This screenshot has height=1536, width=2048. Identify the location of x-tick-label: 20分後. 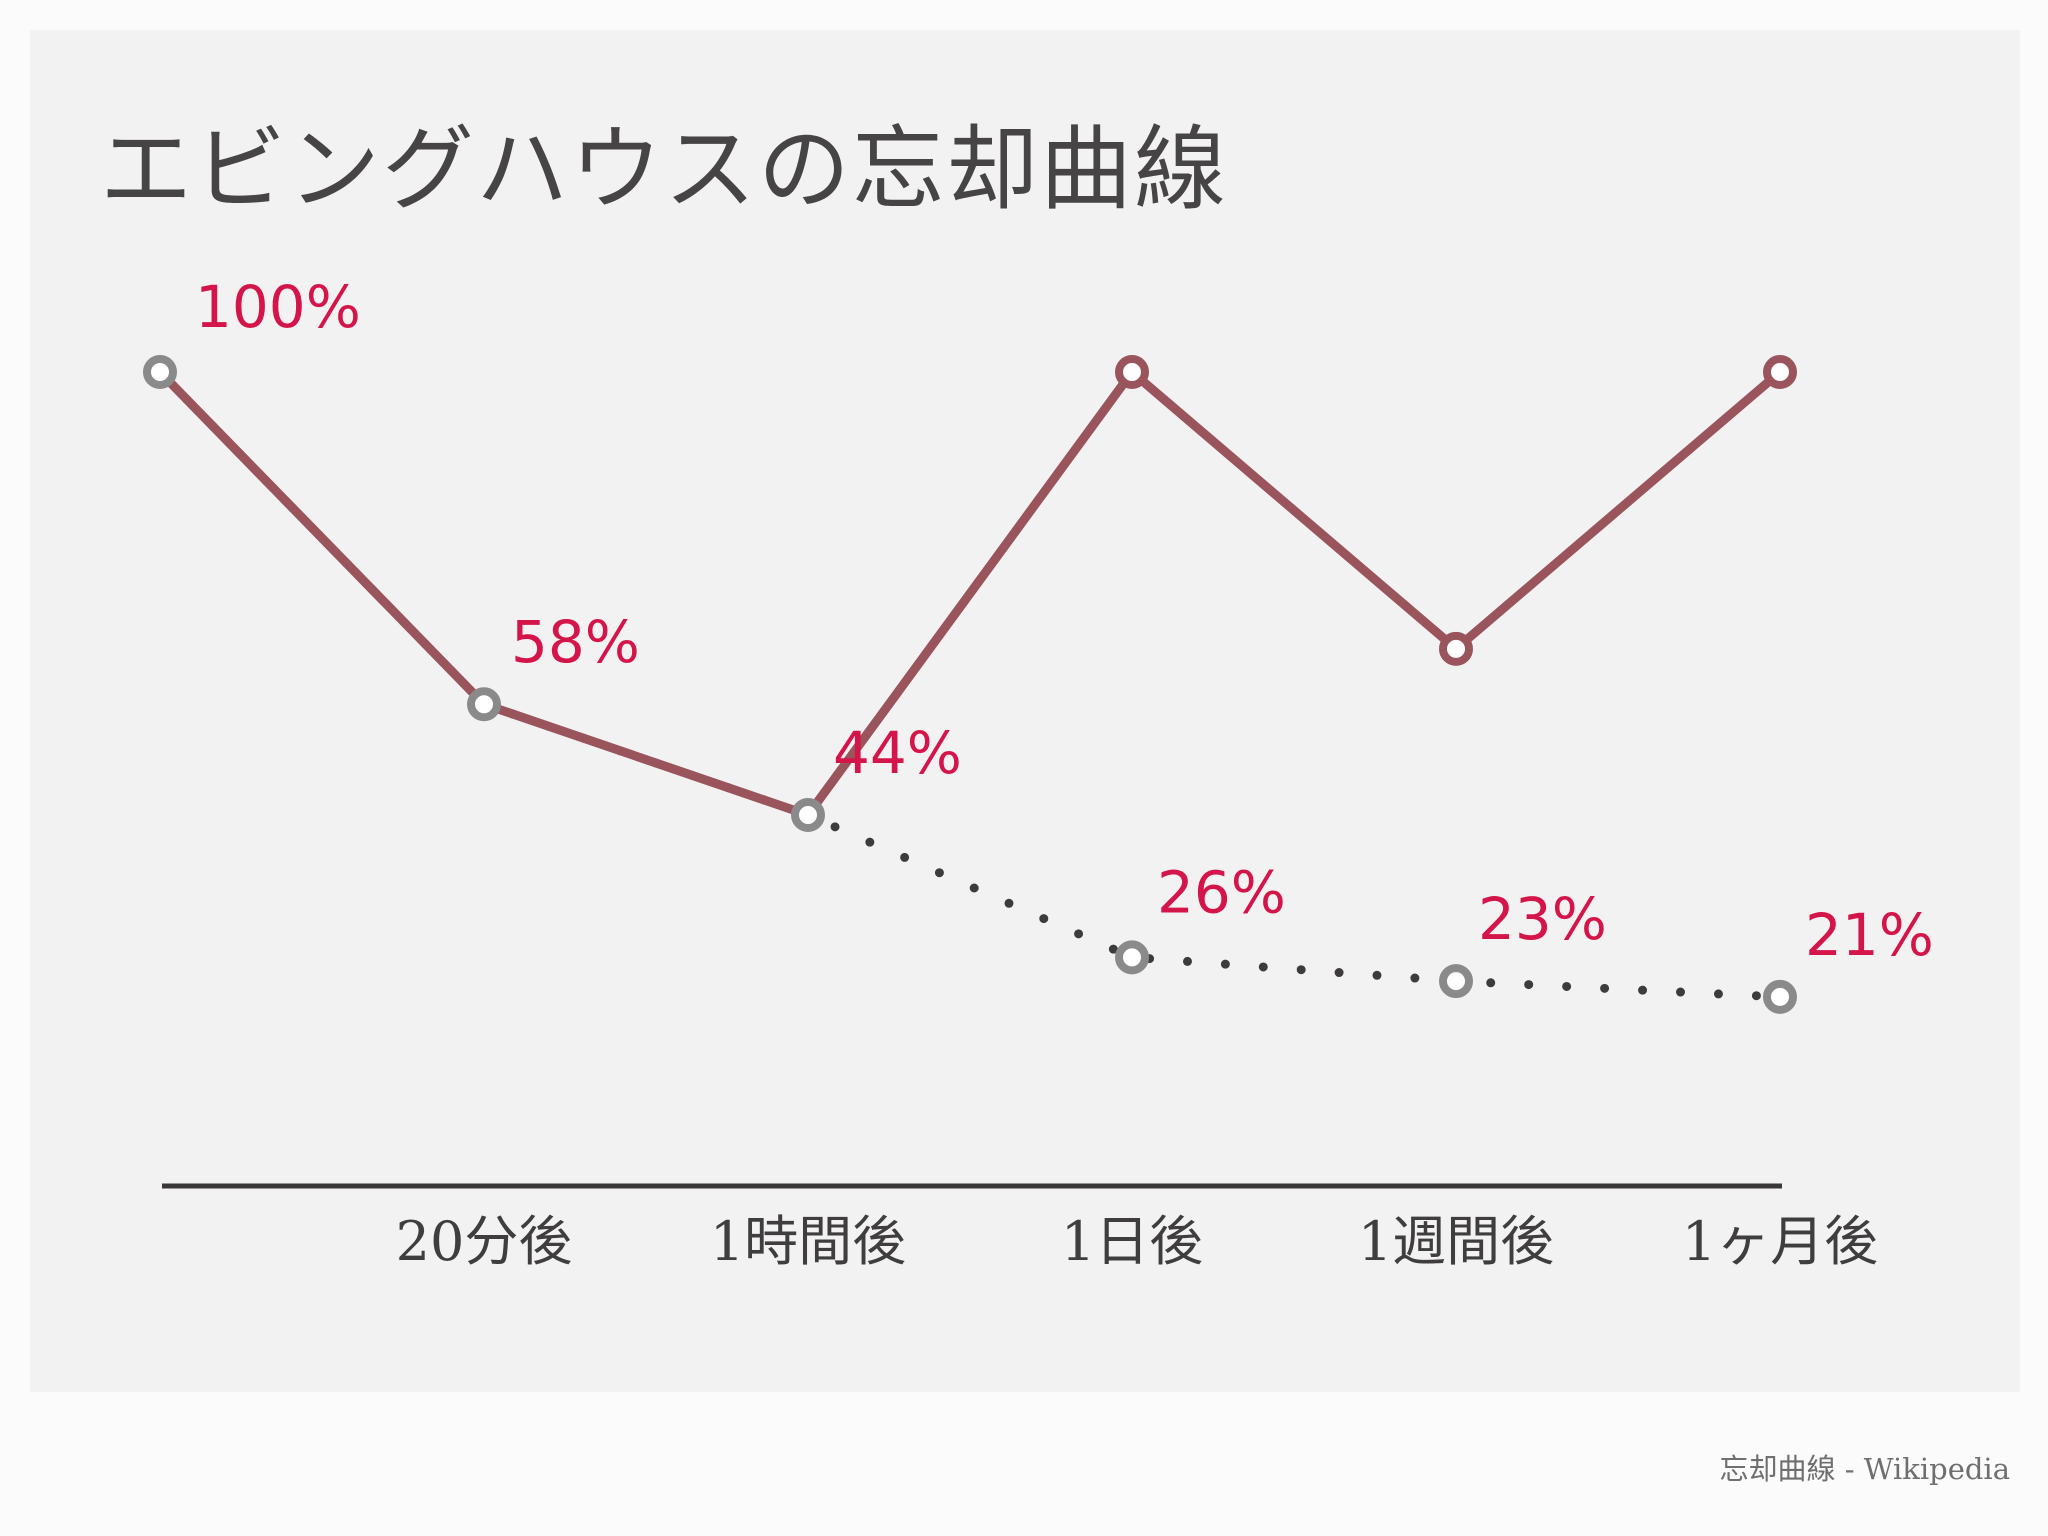
(484, 1241).